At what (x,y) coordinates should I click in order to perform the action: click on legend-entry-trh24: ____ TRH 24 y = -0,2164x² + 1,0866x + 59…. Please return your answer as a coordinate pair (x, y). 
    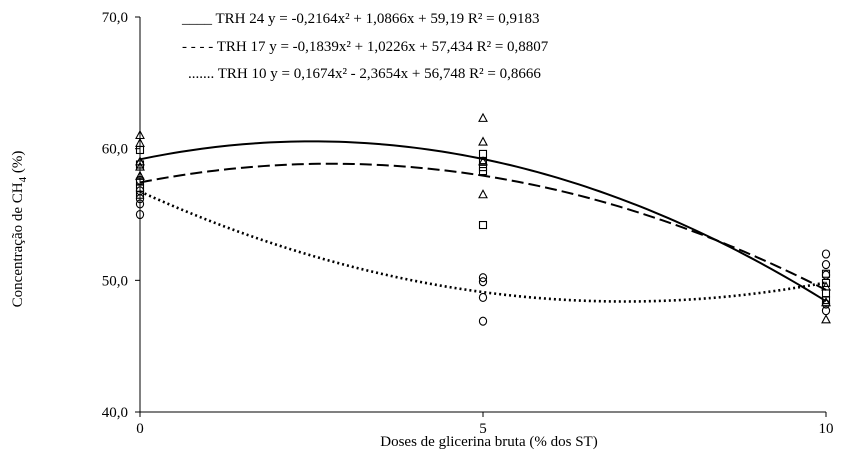
    Looking at the image, I should click on (360, 19).